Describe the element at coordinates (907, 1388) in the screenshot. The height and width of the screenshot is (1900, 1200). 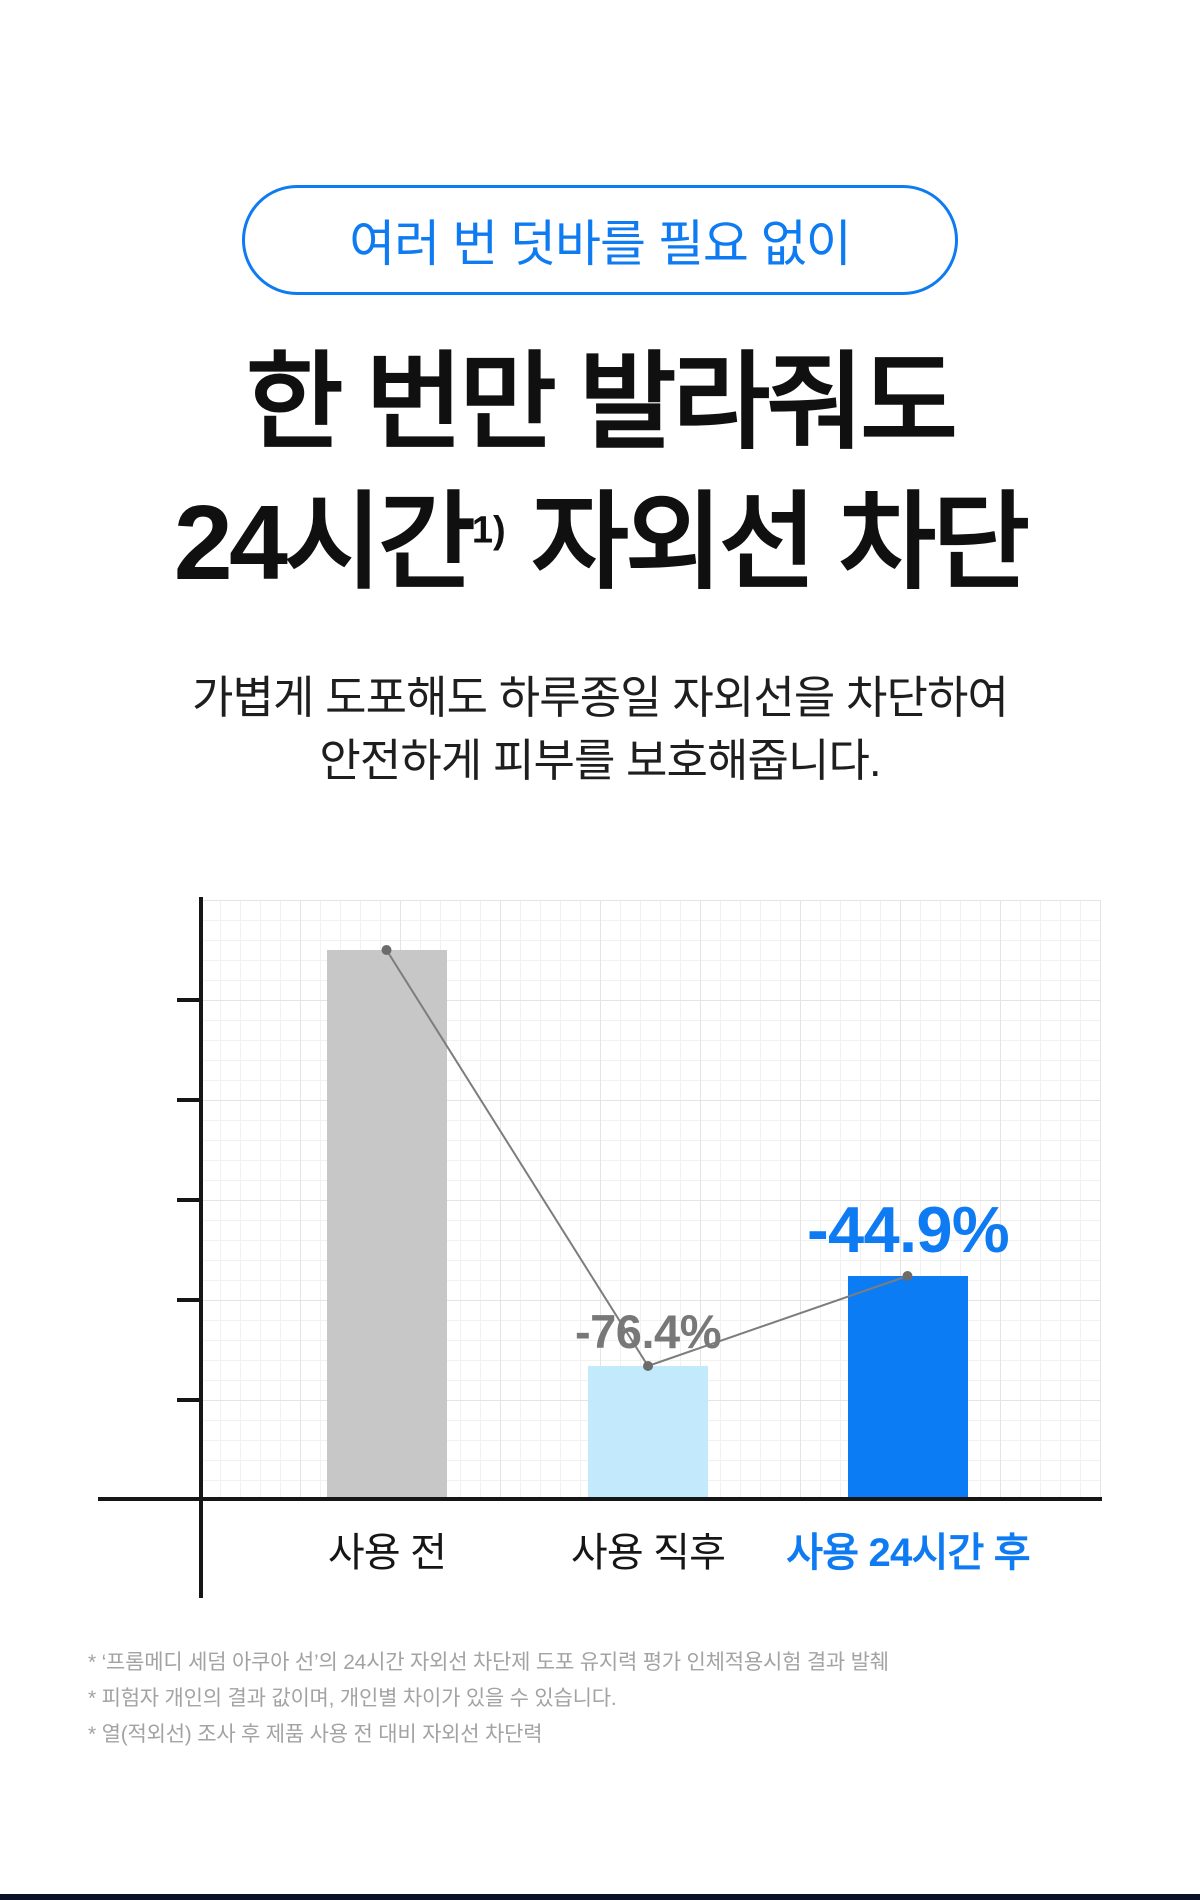
I see `bar-24h-after-use` at that location.